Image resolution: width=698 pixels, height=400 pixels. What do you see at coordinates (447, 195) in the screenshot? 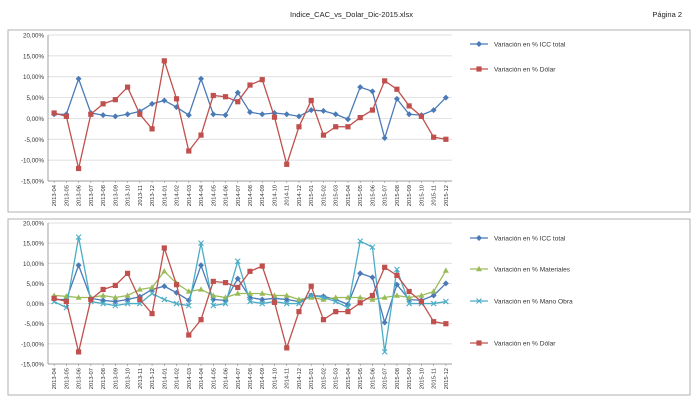
I see `x-tick-label: 2015-12` at bounding box center [447, 195].